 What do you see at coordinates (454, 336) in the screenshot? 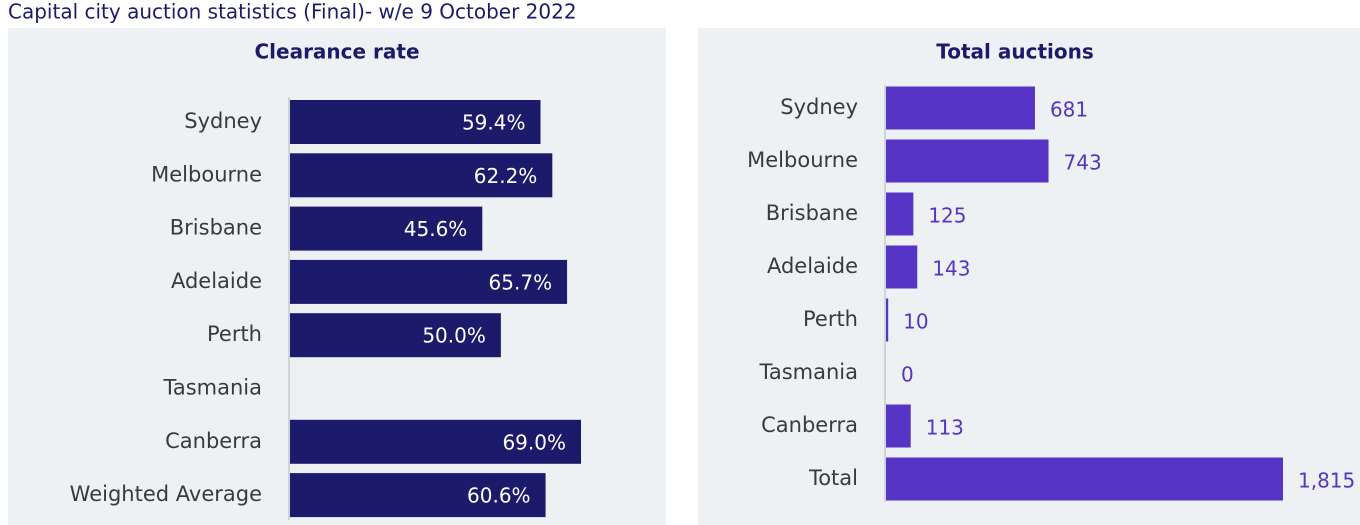
I see `value-label: 50.0%` at bounding box center [454, 336].